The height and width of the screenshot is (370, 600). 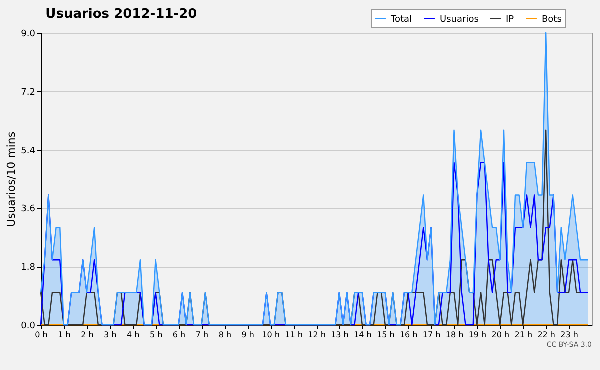 What do you see at coordinates (28, 209) in the screenshot?
I see `y-tick-label: 3.6` at bounding box center [28, 209].